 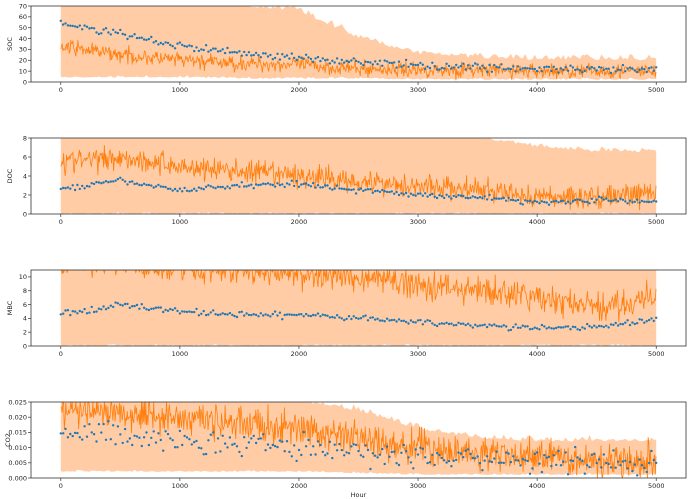 I want to click on x-tick-label: 2000, so click(x=299, y=486).